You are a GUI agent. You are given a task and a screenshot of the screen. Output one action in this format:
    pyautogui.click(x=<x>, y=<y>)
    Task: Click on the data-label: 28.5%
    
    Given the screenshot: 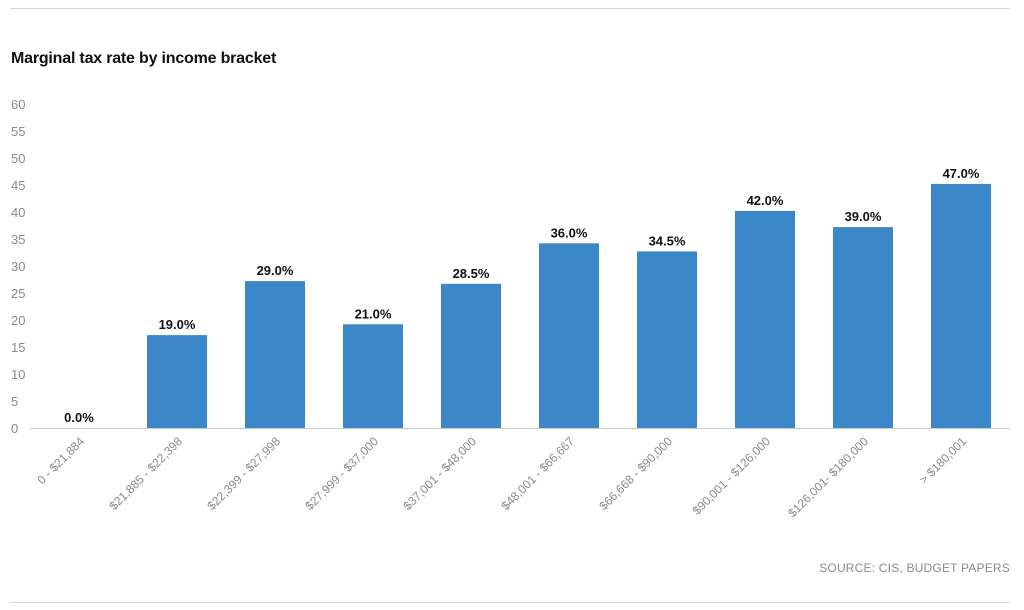 What is the action you would take?
    pyautogui.click(x=471, y=273)
    